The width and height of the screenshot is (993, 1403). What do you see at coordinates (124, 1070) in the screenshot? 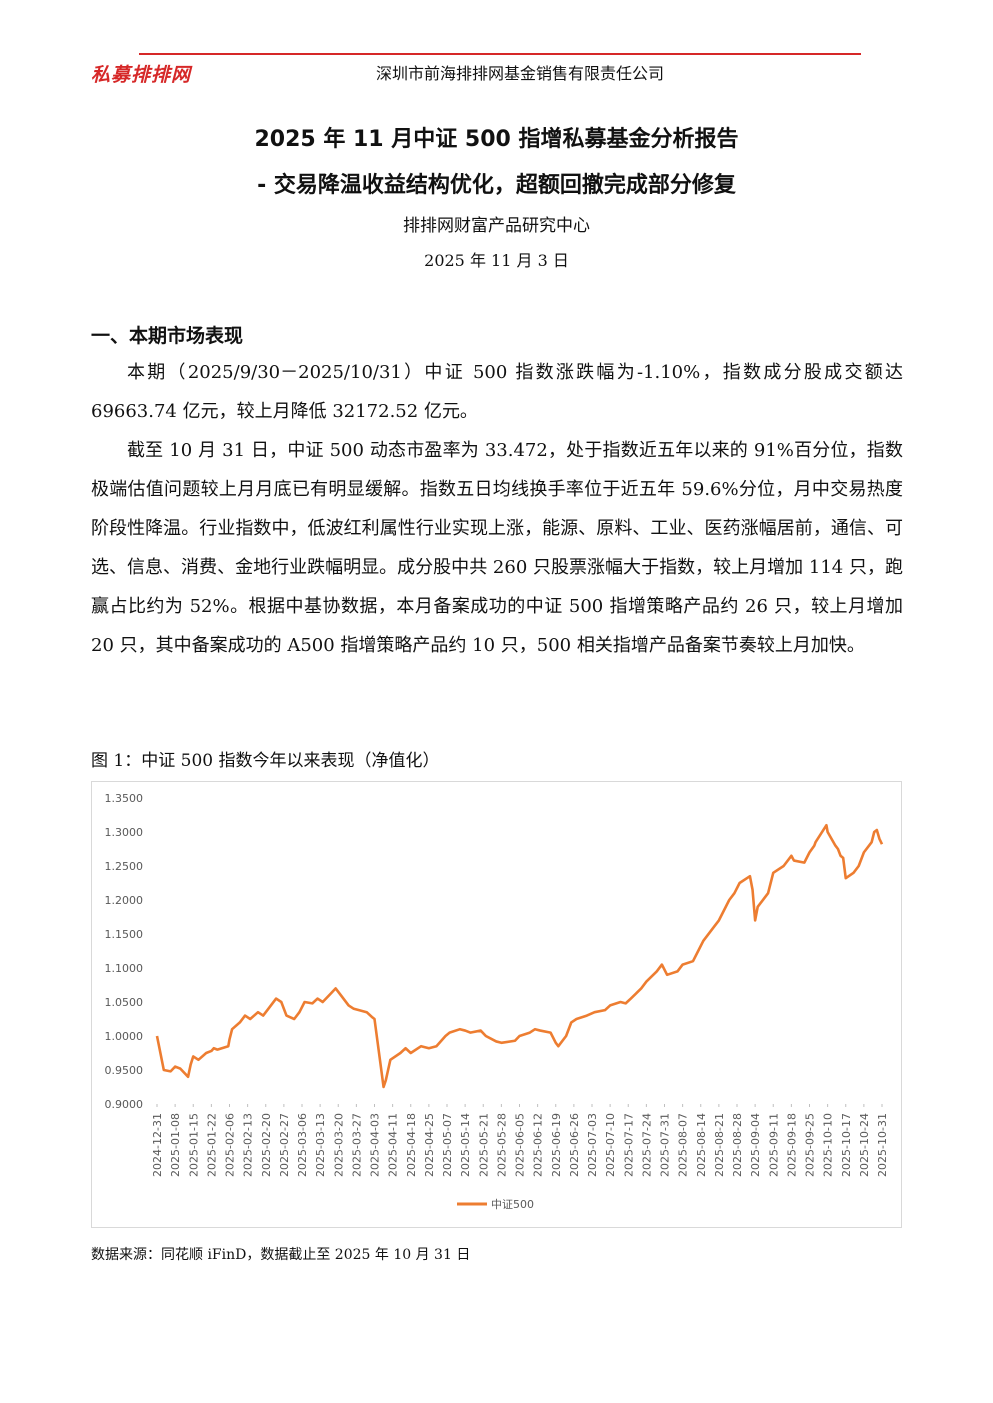
I see `y-tick-label: 0.9500` at bounding box center [124, 1070].